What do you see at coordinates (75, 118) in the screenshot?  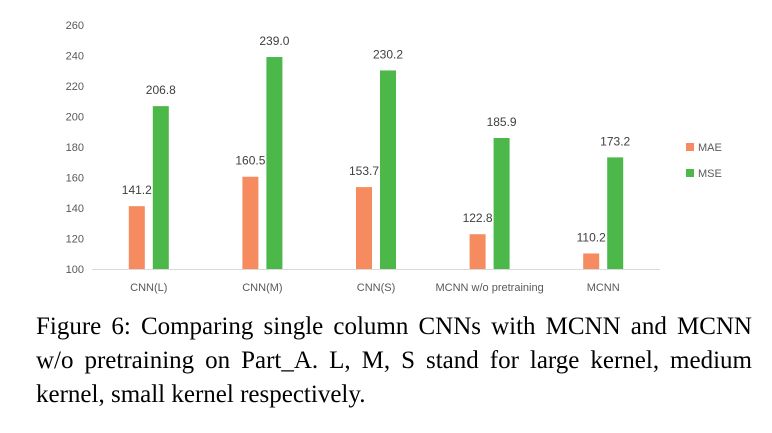 I see `y-tick-label: 200` at bounding box center [75, 118].